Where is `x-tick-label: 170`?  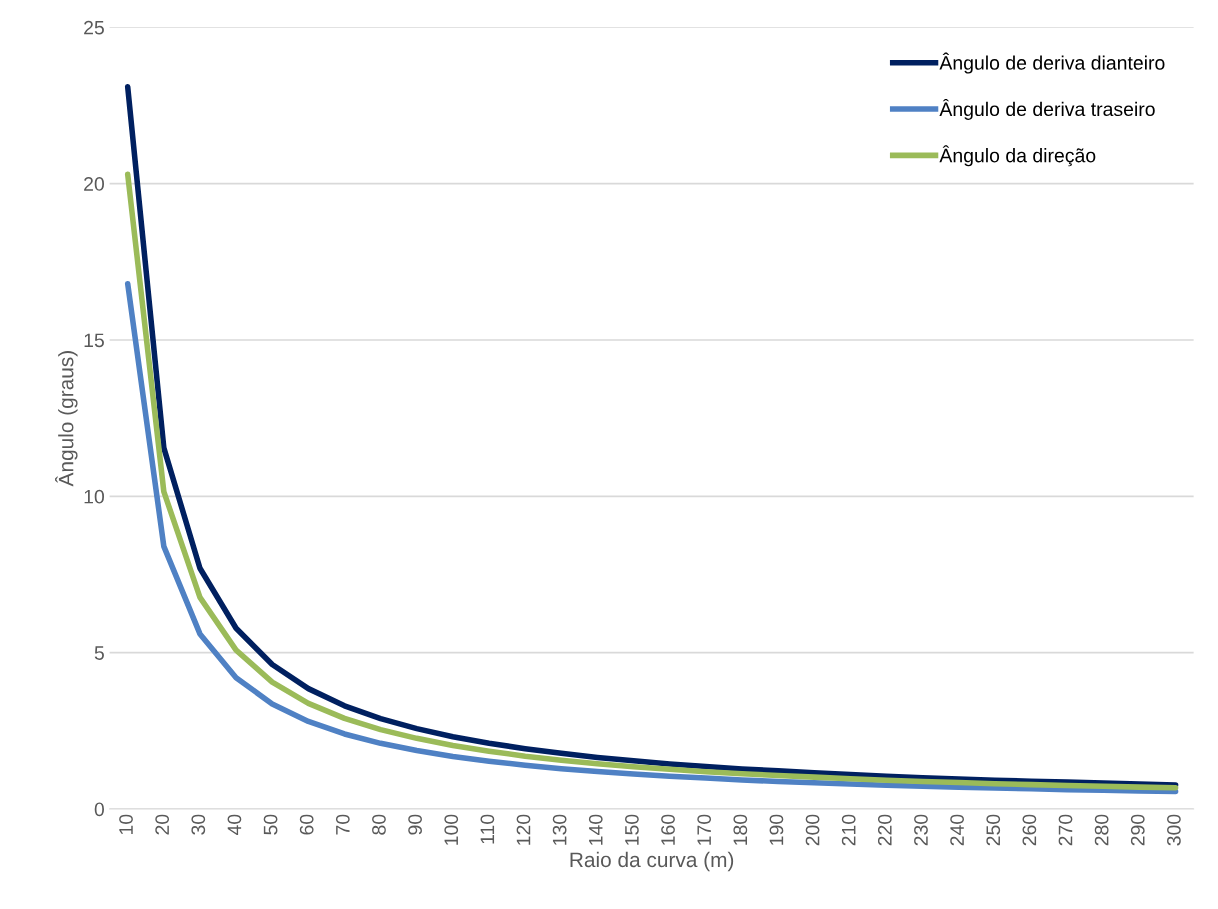 x-tick-label: 170 is located at coordinates (704, 829).